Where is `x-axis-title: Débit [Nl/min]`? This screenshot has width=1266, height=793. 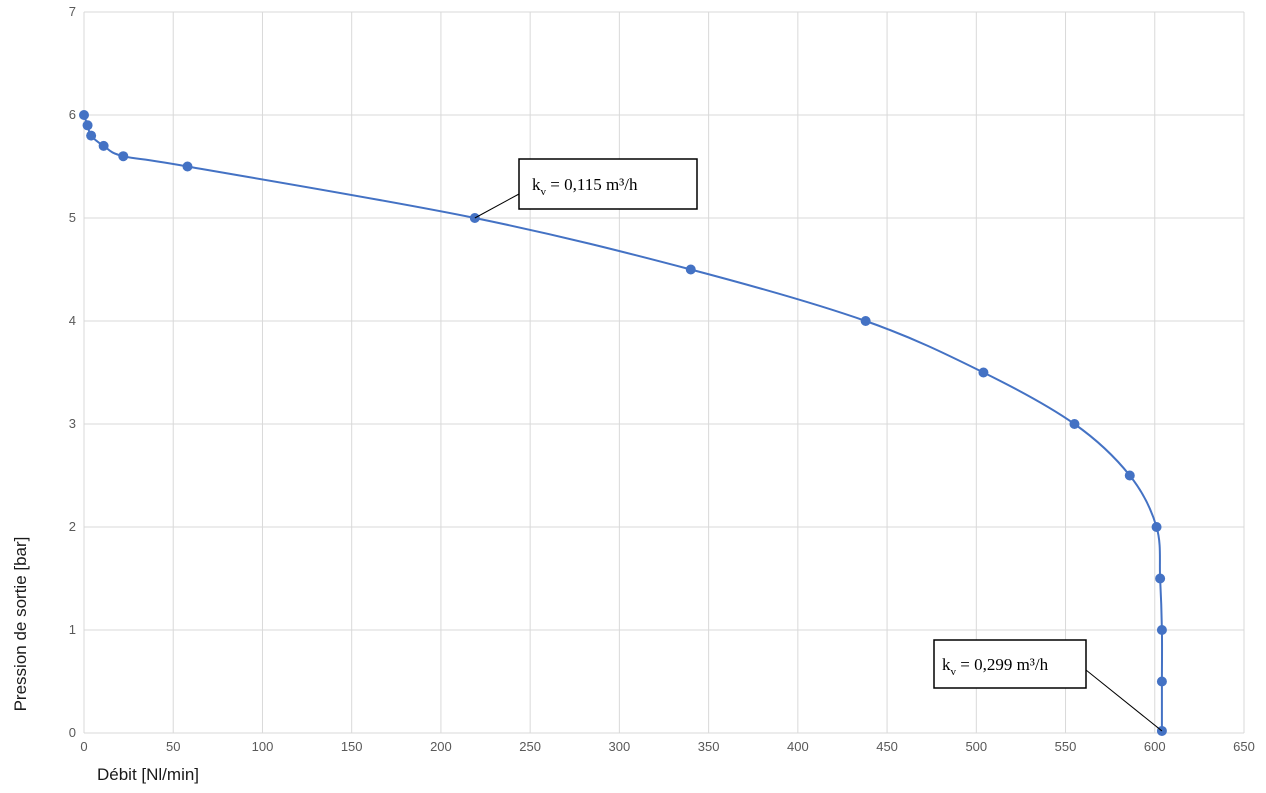
x-axis-title: Débit [Nl/min] is located at coordinates (148, 774).